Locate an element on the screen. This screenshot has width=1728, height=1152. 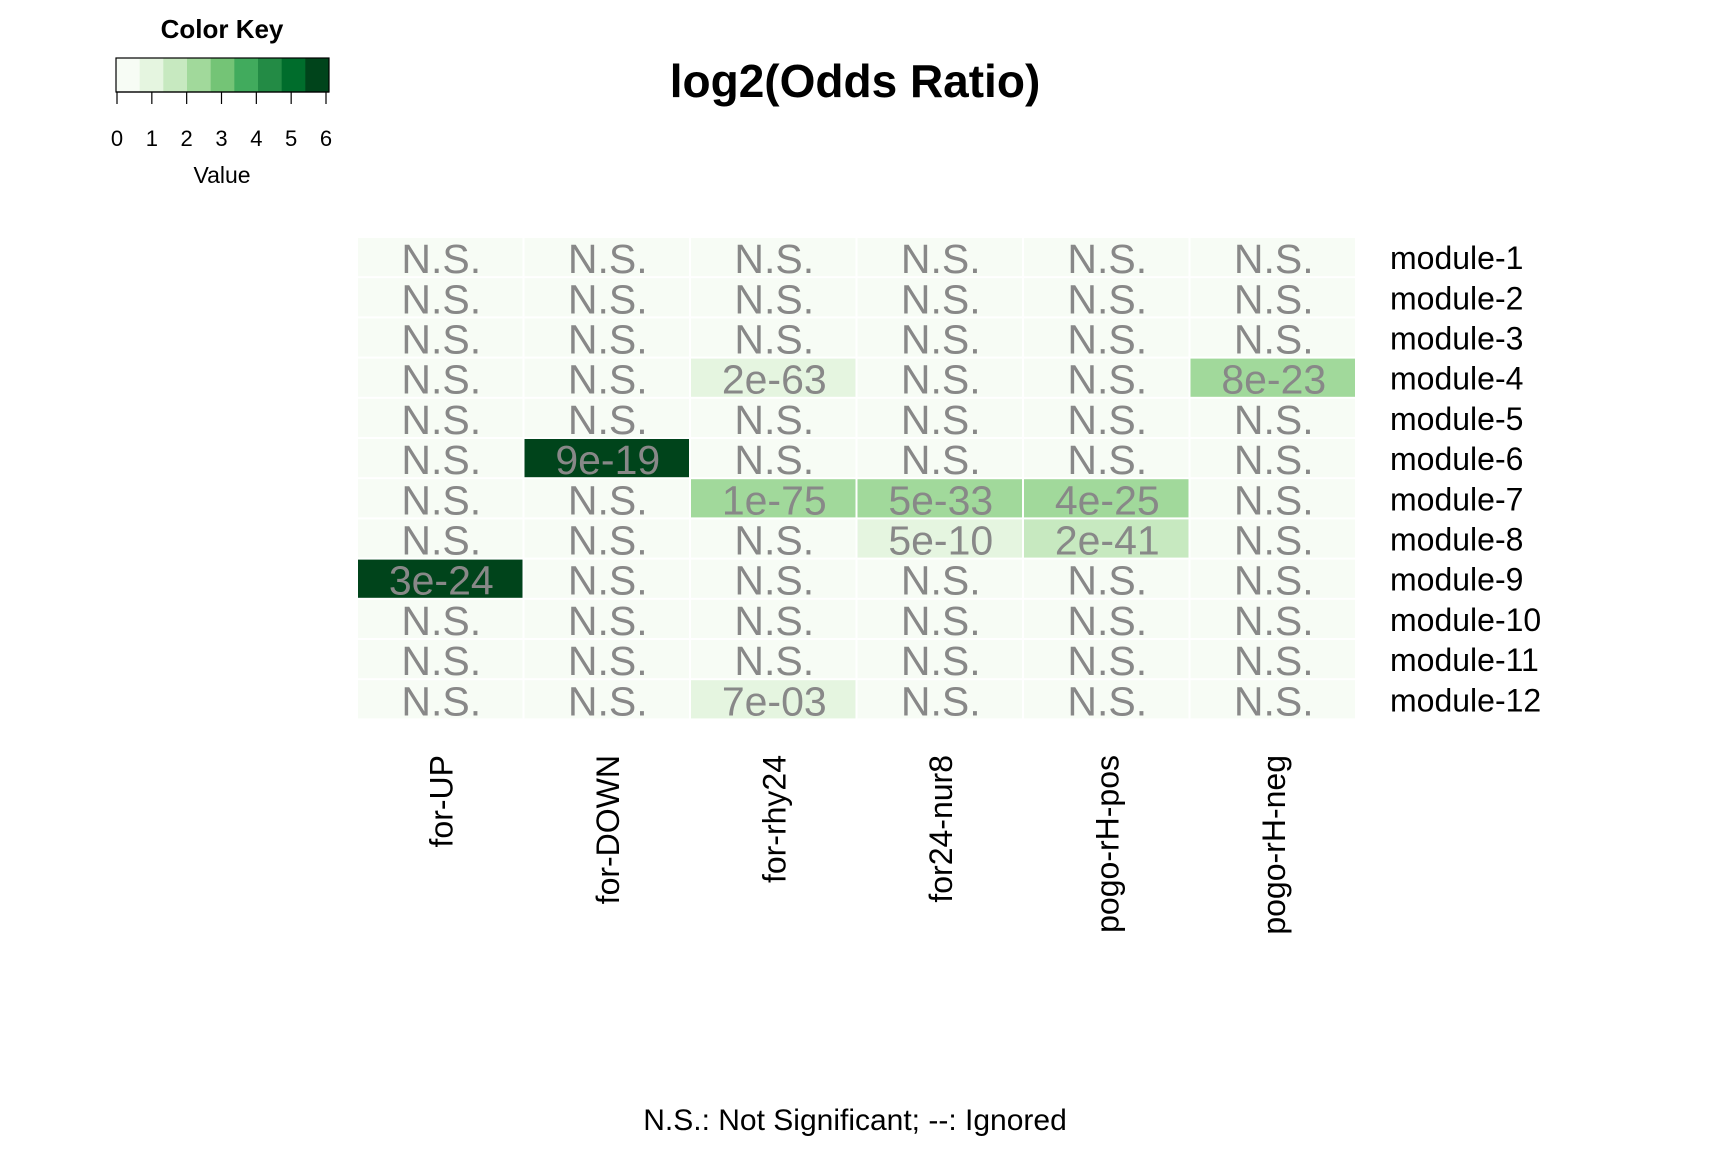
color-key-tick-label: 5 is located at coordinates (291, 138).